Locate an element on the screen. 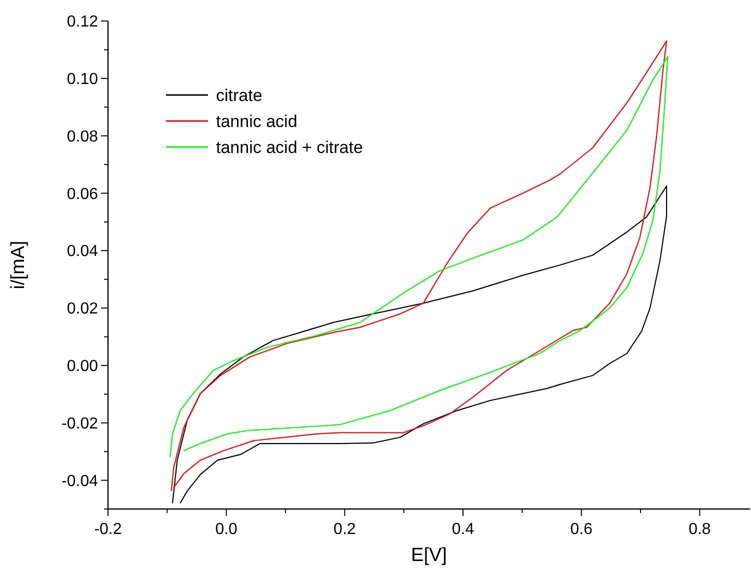  y-tick-label: 0.04 is located at coordinates (82, 251).